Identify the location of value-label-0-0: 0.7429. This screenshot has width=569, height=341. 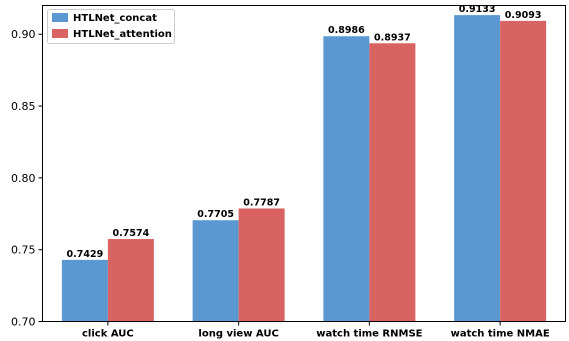
(85, 254).